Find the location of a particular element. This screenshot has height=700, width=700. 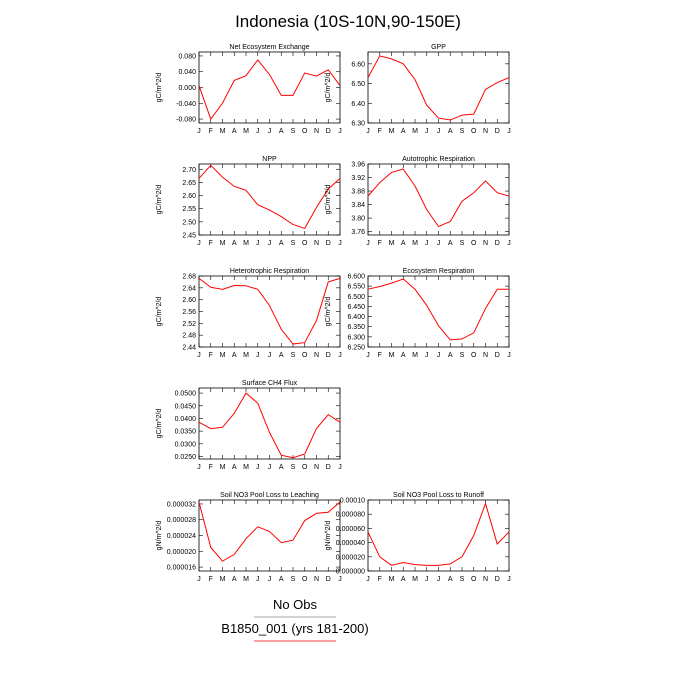

y-tick-label: 0.0250 is located at coordinates (186, 457).